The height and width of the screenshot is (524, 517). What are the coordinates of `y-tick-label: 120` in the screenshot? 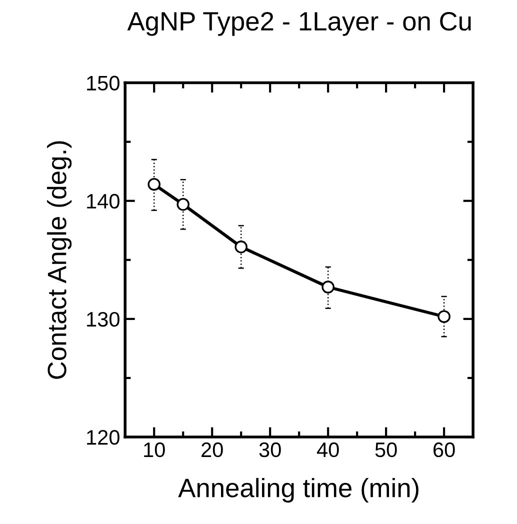 It's located at (103, 437).